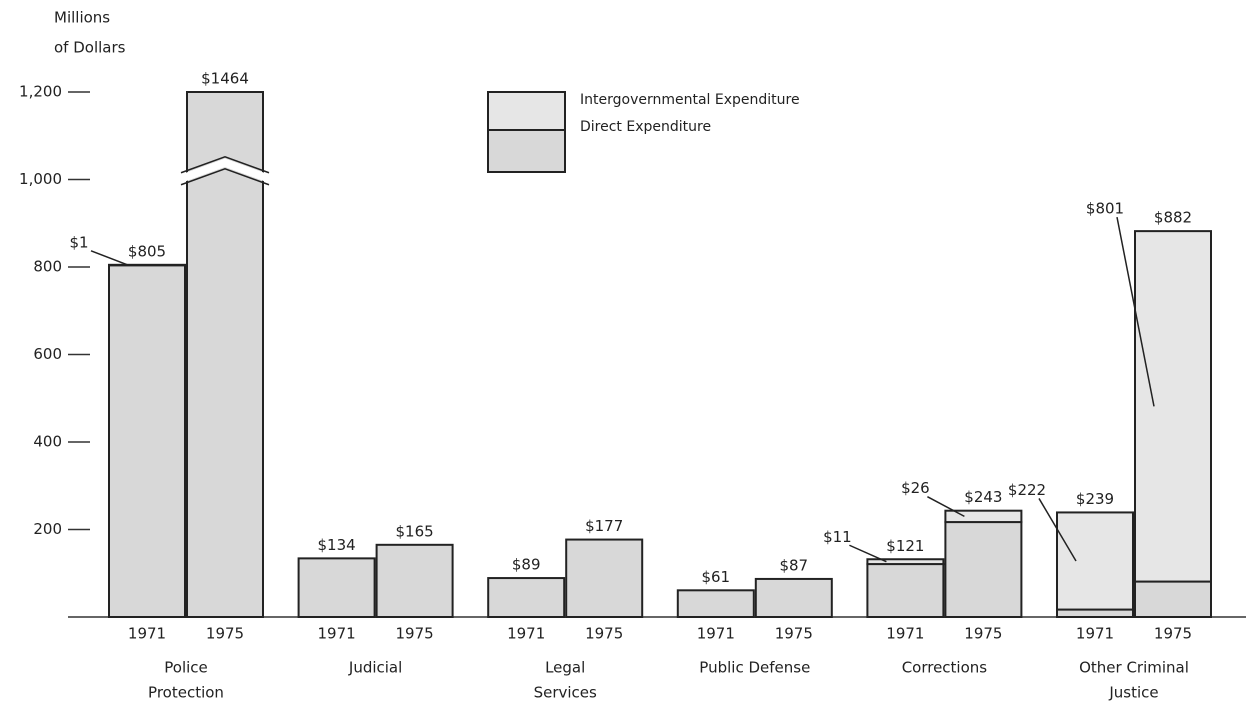 The image size is (1246, 703). What do you see at coordinates (375, 668) in the screenshot?
I see `group-label: Judicial` at bounding box center [375, 668].